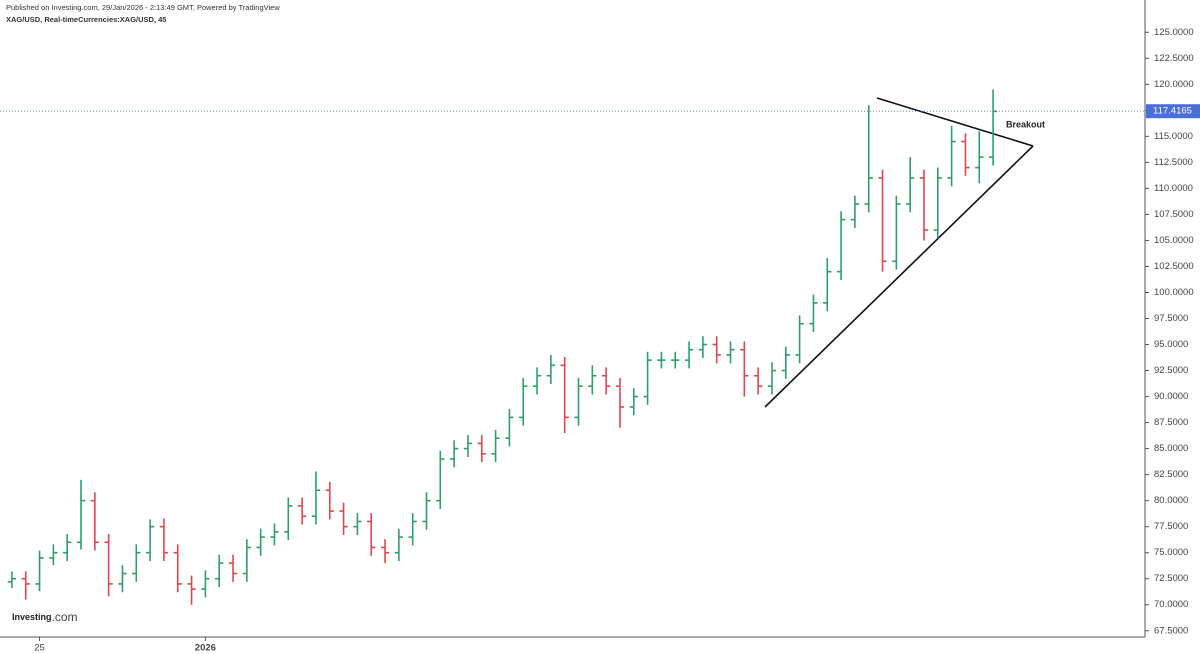 The width and height of the screenshot is (1200, 654). I want to click on x-tick-label: 2026, so click(205, 648).